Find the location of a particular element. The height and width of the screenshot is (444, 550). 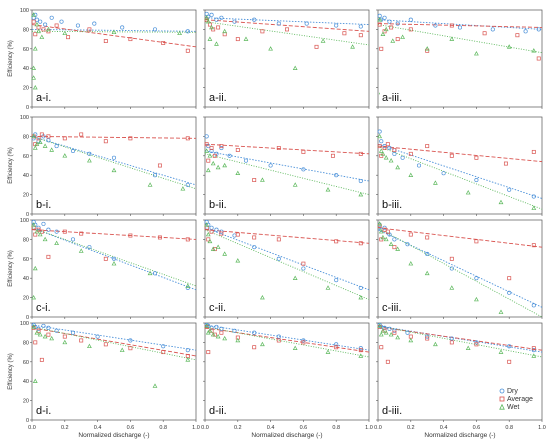

legend-label-average: Average is located at coordinates (520, 399).